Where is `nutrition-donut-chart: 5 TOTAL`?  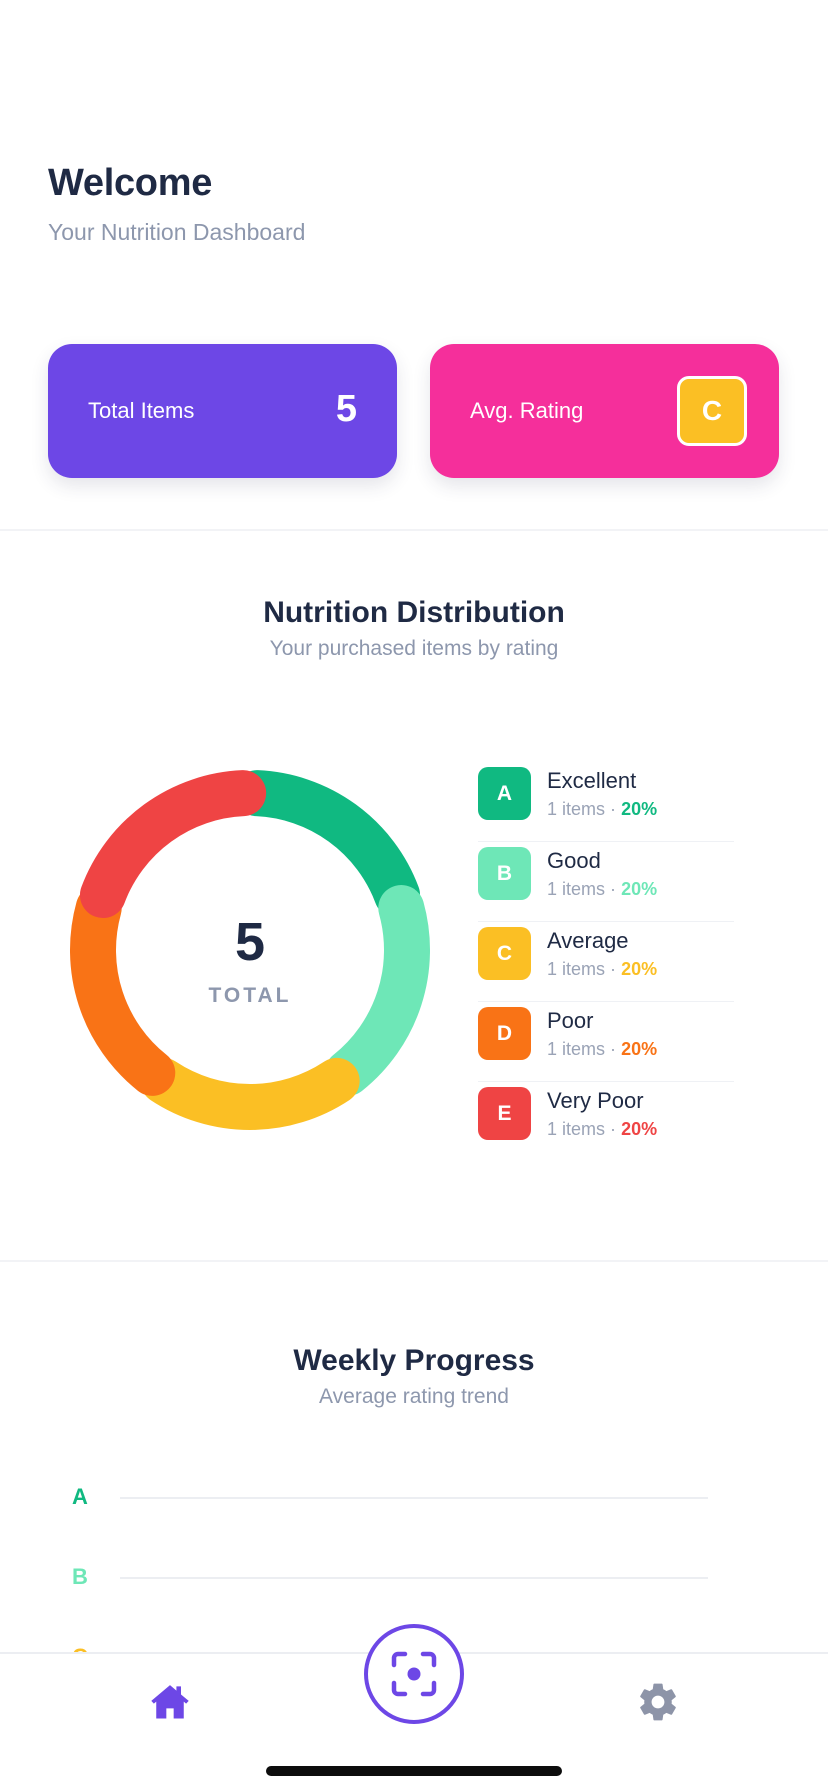
nutrition-donut-chart: 5 TOTAL is located at coordinates (250, 950).